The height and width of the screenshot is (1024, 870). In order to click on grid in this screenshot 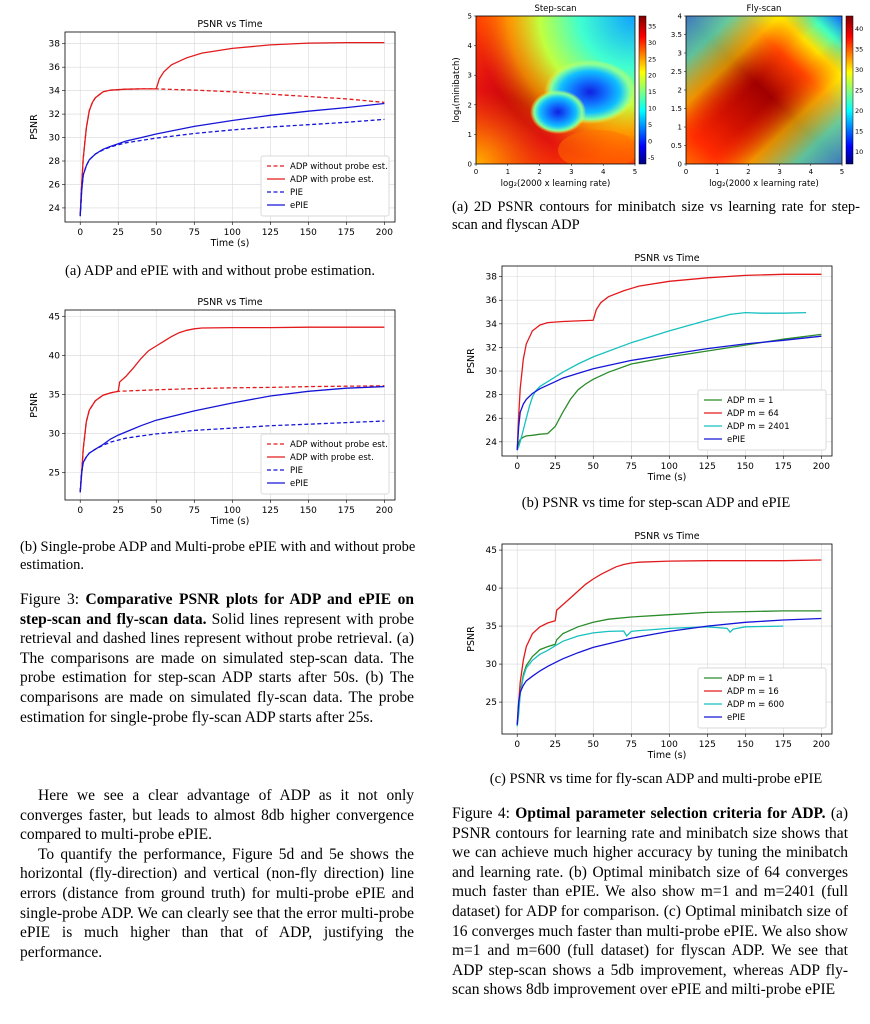, I will do `click(667, 361)`.